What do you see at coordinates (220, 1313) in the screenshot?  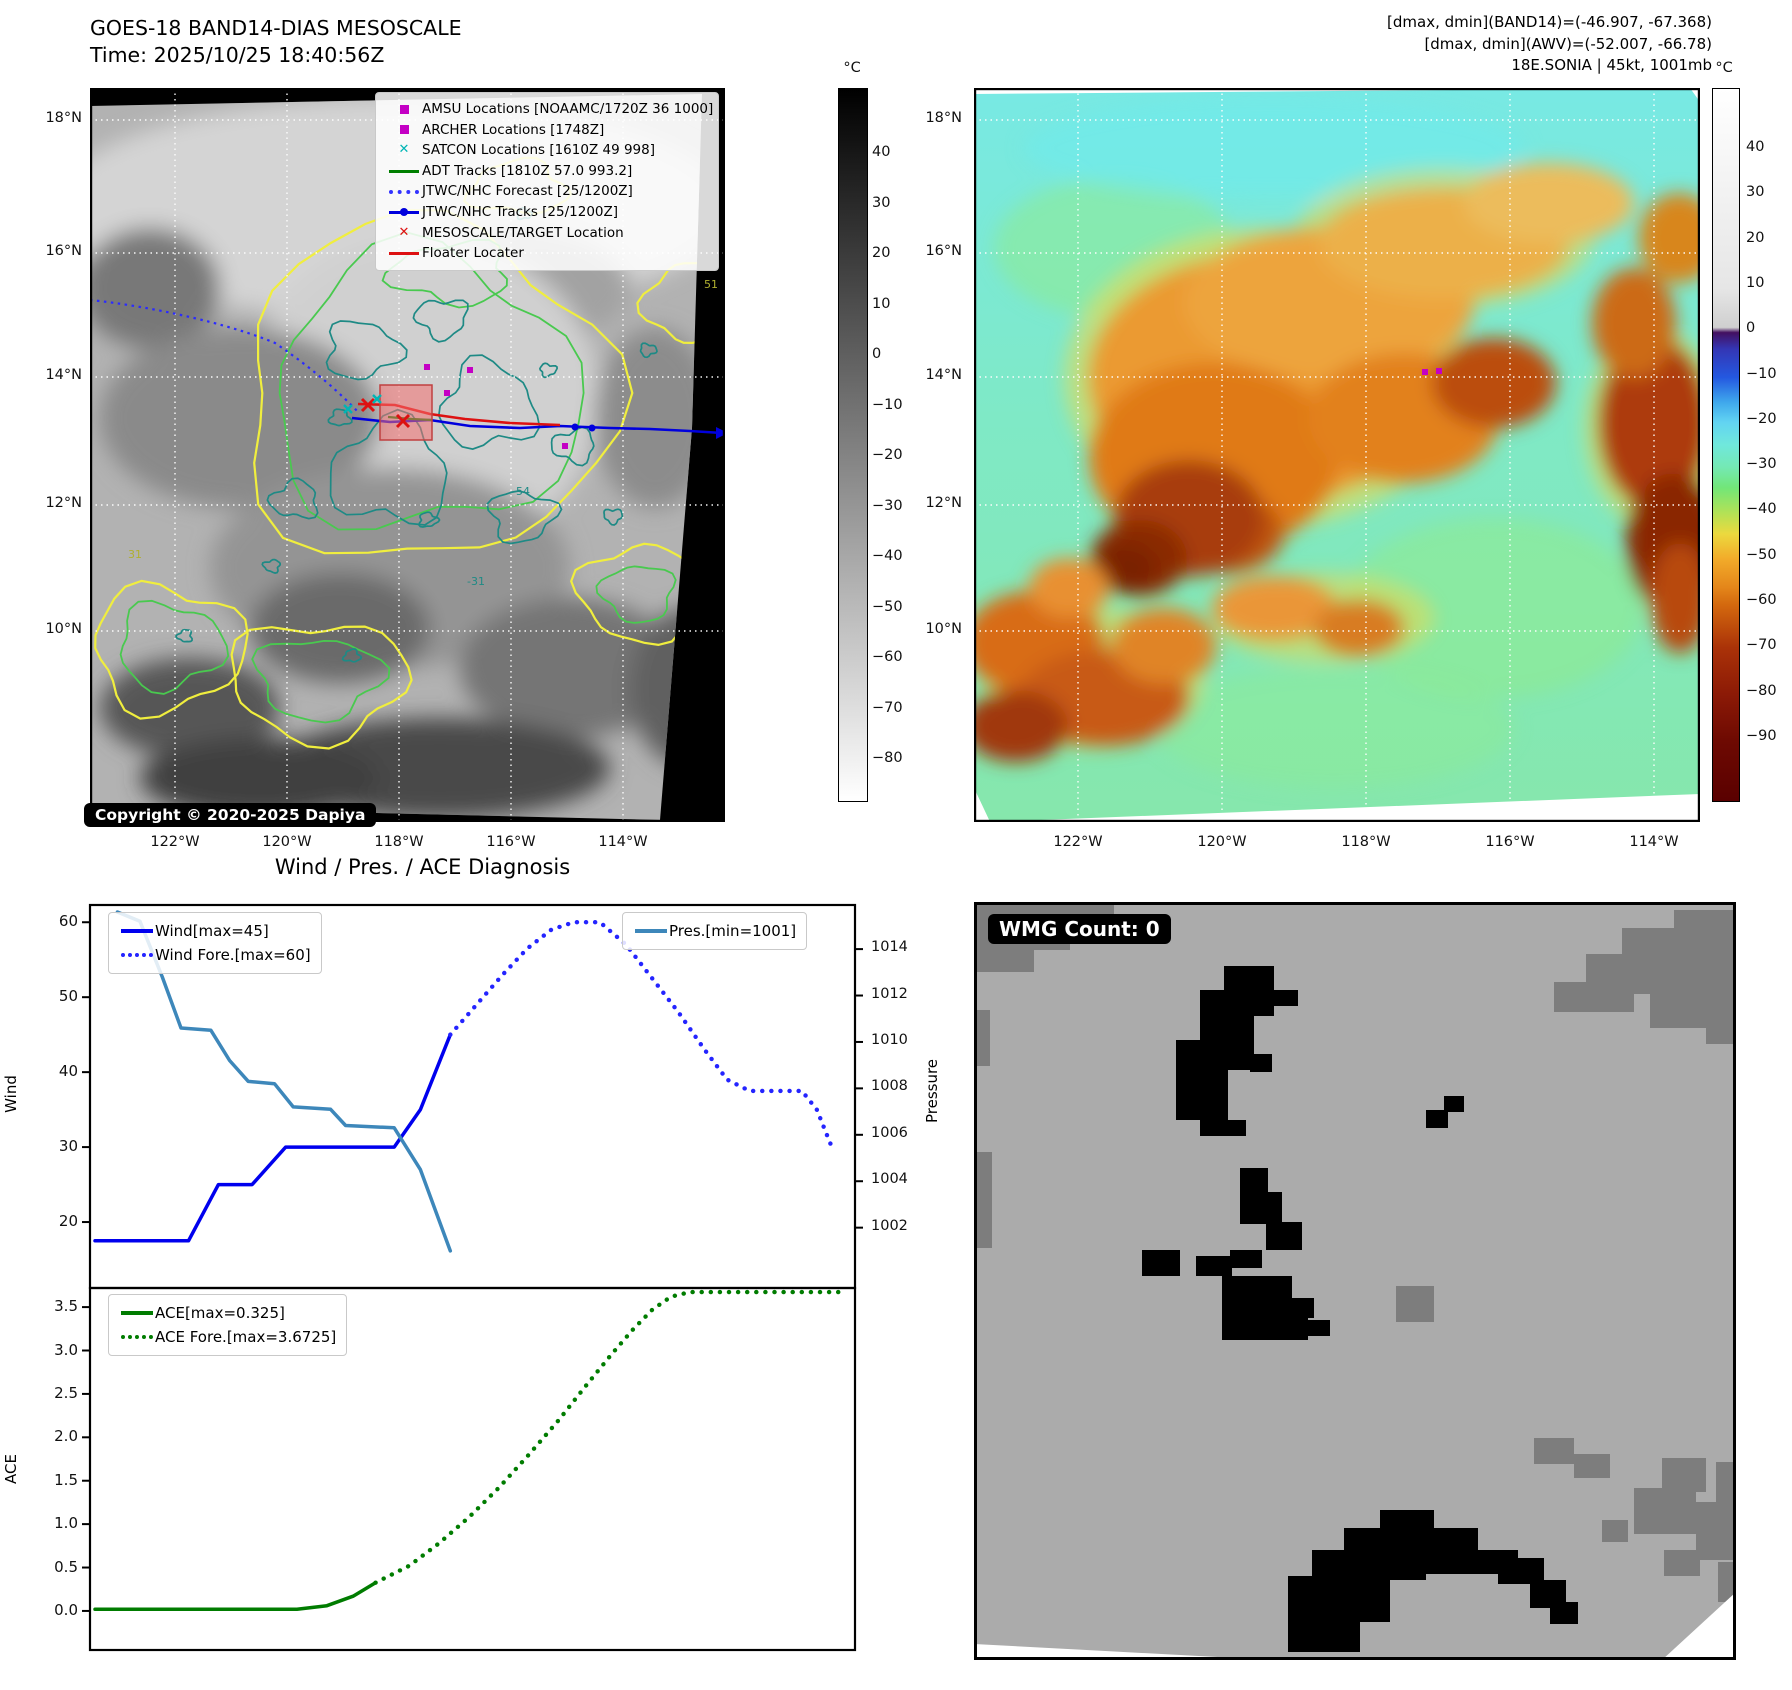 I see `legend-label: ACE[max=0.325]` at bounding box center [220, 1313].